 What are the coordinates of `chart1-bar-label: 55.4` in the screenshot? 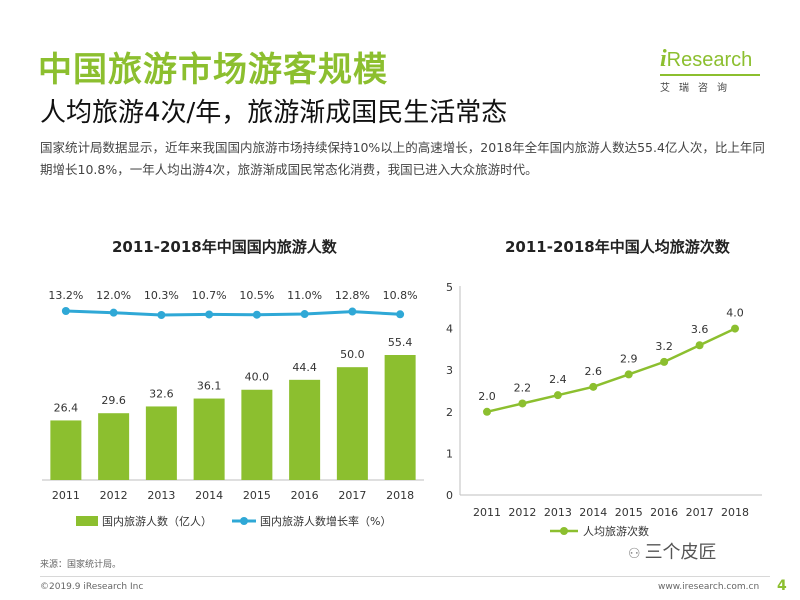 It's located at (400, 342).